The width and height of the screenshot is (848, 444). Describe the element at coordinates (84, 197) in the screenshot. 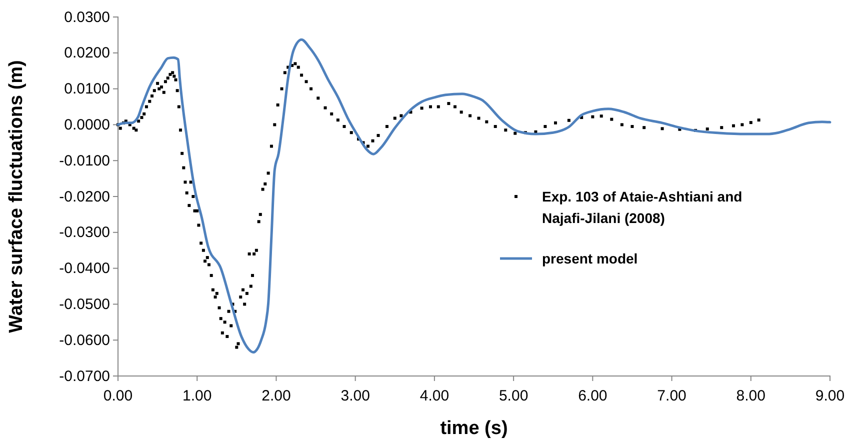

I see `y-tick-label: -0.0200` at that location.